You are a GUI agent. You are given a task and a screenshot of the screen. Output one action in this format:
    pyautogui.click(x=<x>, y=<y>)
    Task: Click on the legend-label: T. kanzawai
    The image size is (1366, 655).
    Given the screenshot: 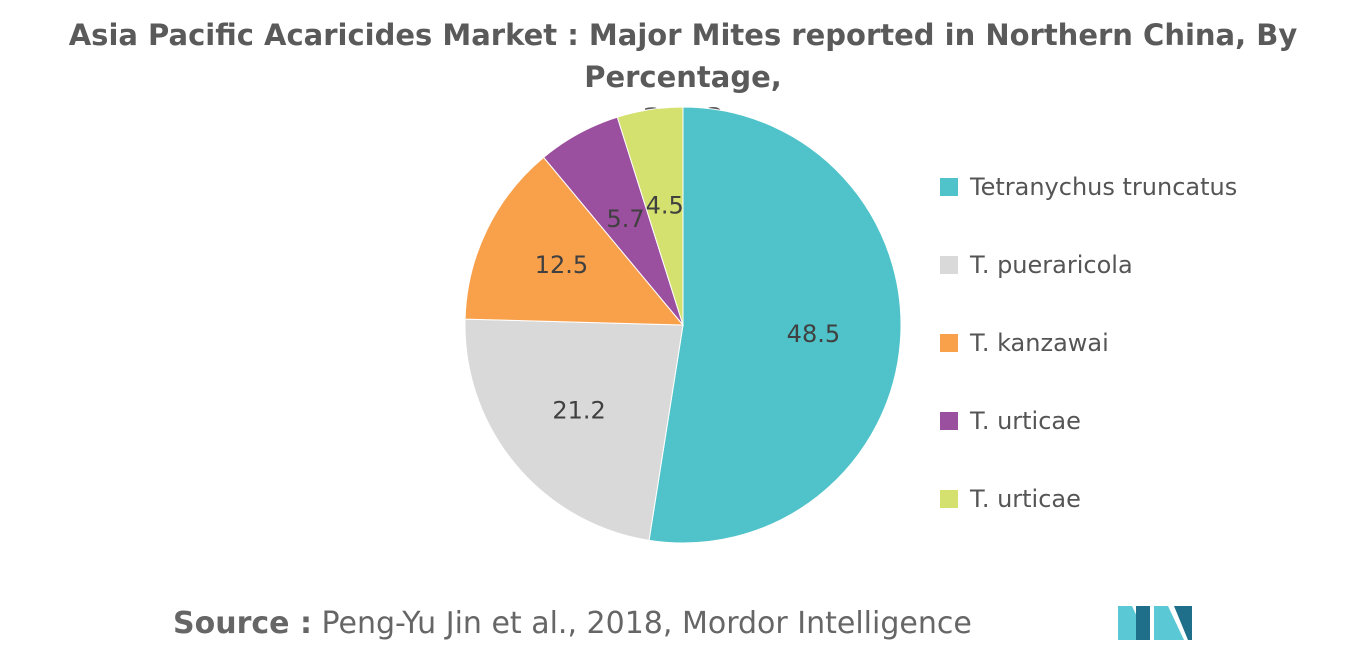 What is the action you would take?
    pyautogui.click(x=1039, y=343)
    